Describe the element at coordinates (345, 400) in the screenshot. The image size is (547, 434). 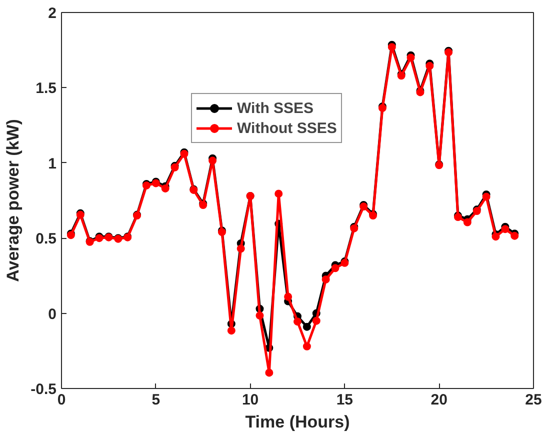
I see `x-tick-label: 15` at that location.